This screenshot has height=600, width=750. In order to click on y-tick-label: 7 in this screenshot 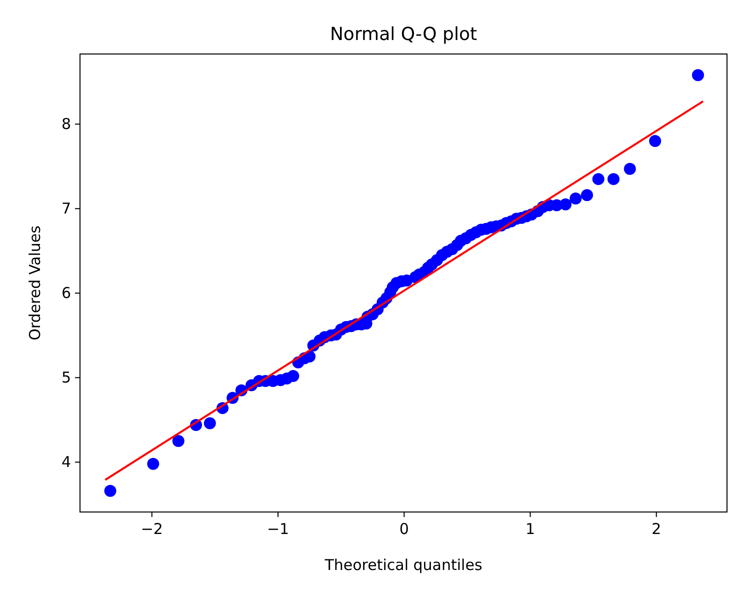, I will do `click(66, 209)`.